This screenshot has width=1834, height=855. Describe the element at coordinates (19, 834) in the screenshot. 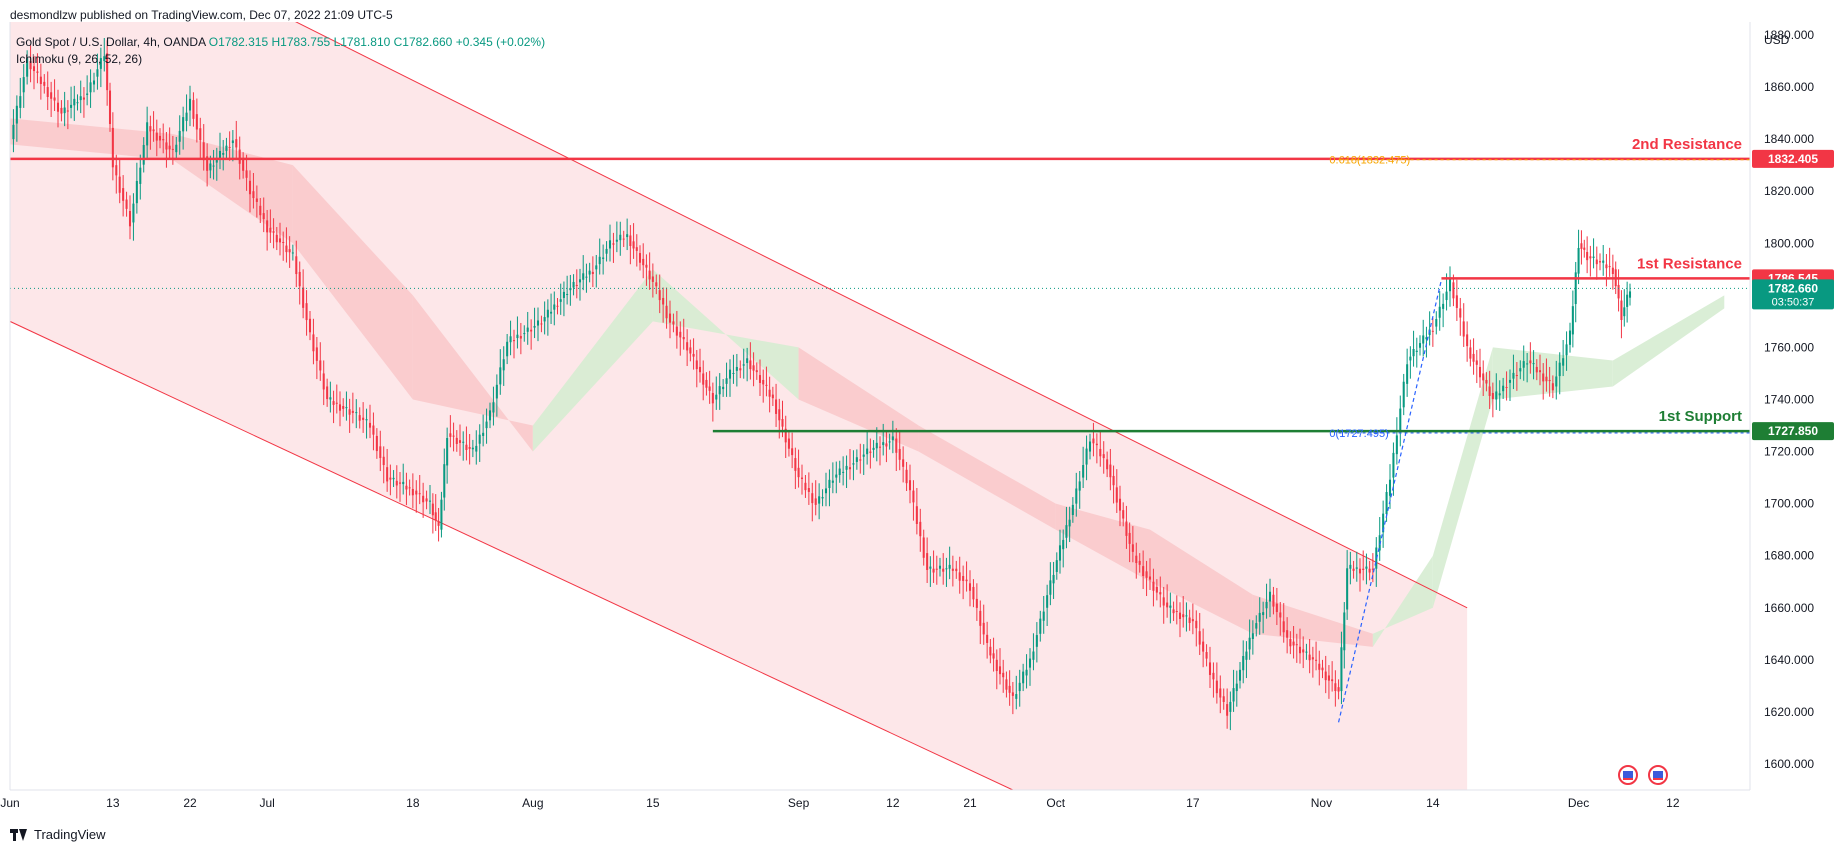

I see `tradingview-logo-icon` at that location.